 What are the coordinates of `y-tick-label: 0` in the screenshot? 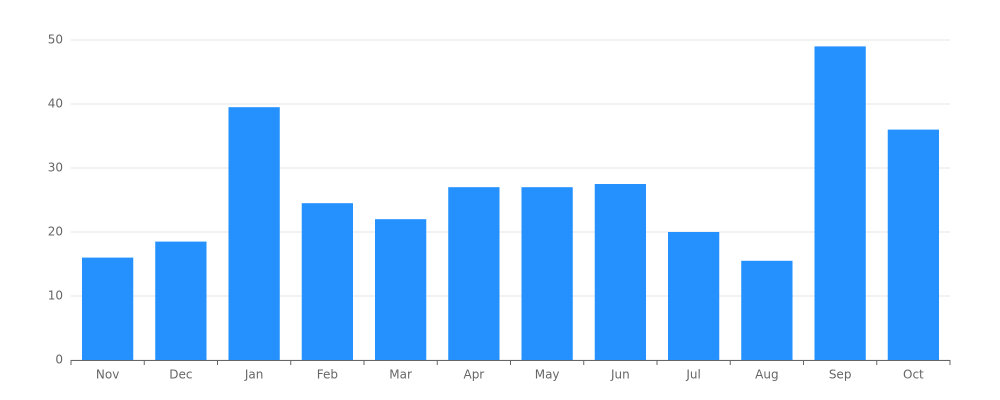 It's located at (59, 360).